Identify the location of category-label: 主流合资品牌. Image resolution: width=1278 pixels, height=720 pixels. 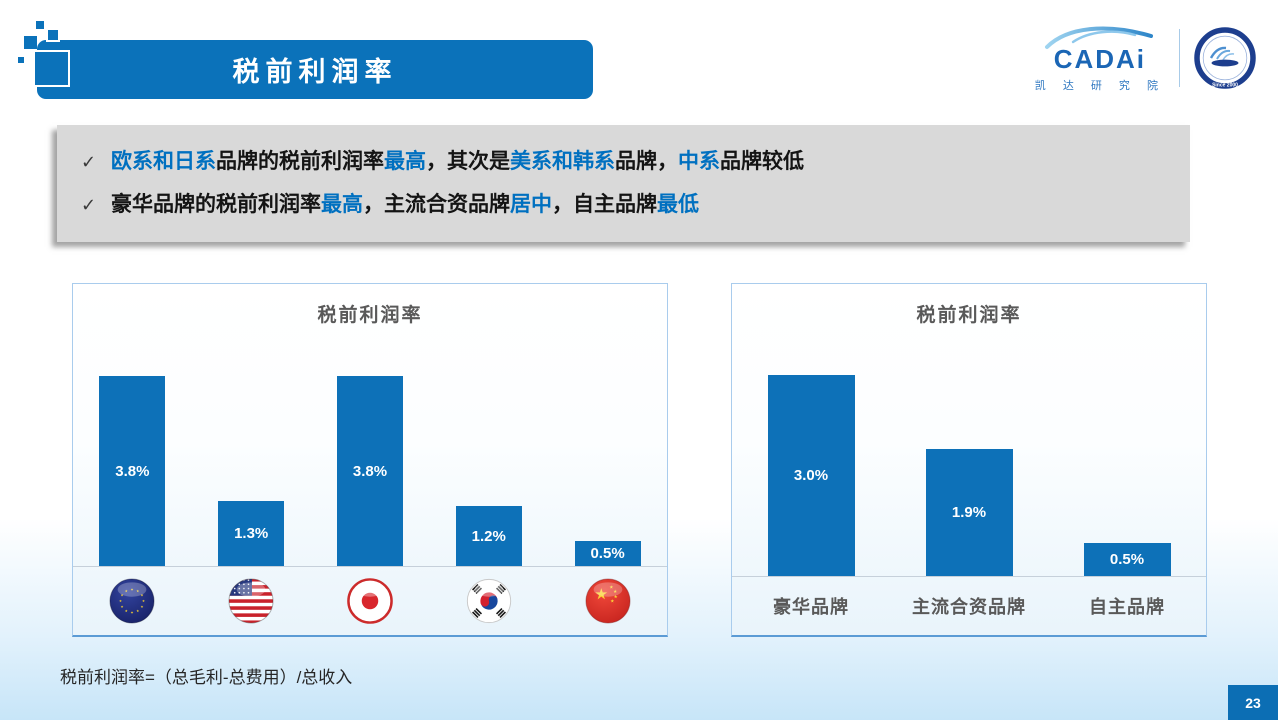
(969, 607).